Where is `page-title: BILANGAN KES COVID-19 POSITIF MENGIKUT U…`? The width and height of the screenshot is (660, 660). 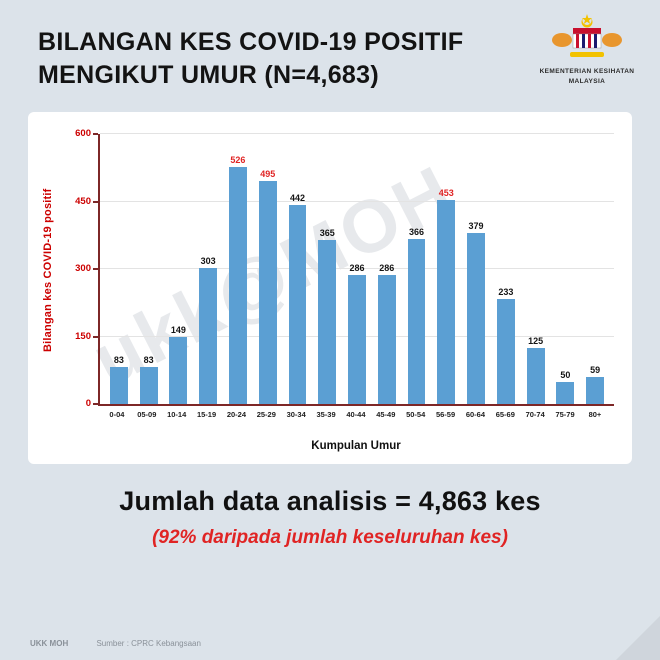
page-title: BILANGAN KES COVID-19 POSITIF MENGIKUT U… is located at coordinates (250, 59).